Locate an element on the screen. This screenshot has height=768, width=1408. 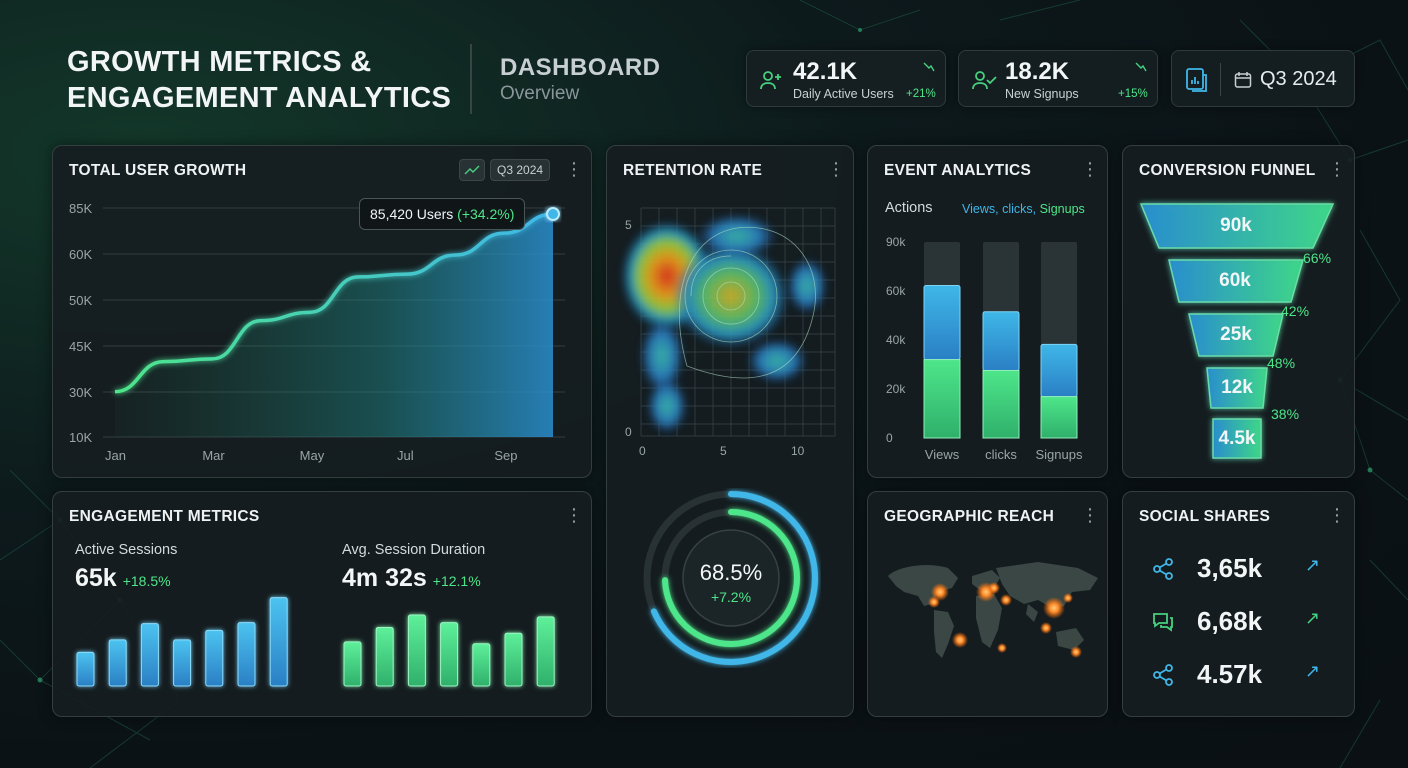
social-row: 3,65k ↗ is located at coordinates (1243, 569).